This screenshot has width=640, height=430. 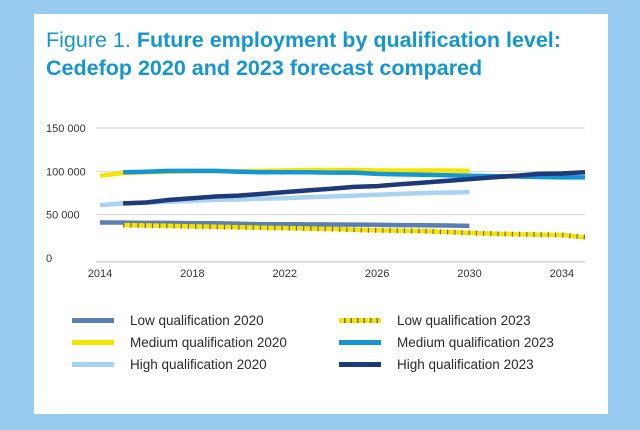 What do you see at coordinates (285, 274) in the screenshot?
I see `x-tick-label: 2022` at bounding box center [285, 274].